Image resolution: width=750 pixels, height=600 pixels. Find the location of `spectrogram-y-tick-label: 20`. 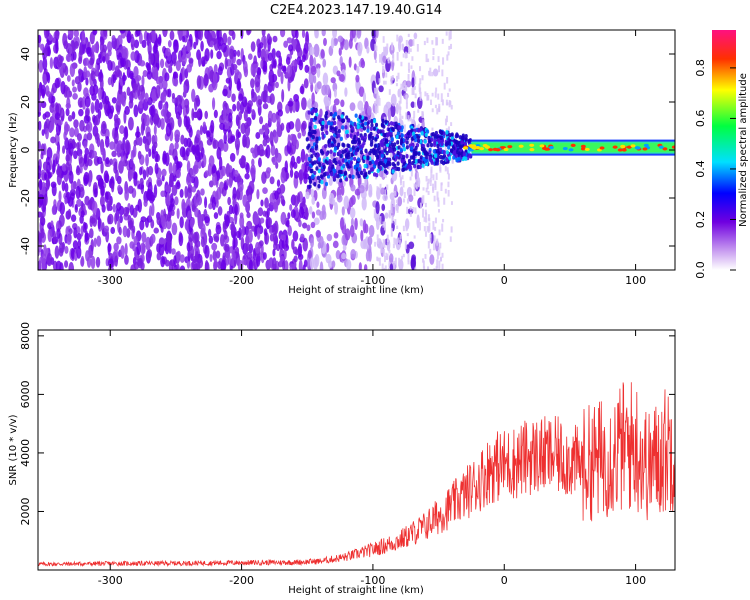

spectrogram-y-tick-label: 20 is located at coordinates (25, 102).